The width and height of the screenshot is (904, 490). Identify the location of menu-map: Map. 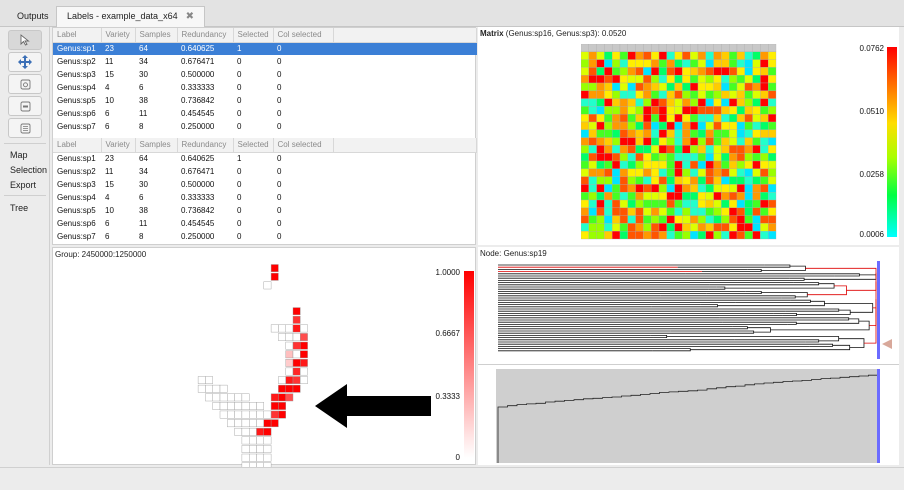
(19, 155).